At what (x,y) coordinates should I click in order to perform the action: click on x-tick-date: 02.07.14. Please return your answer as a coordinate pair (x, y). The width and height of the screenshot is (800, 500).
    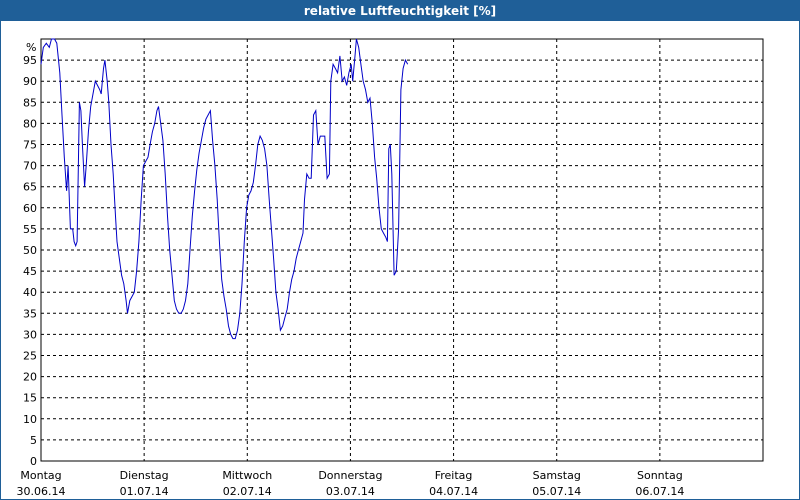
    Looking at the image, I should click on (247, 491).